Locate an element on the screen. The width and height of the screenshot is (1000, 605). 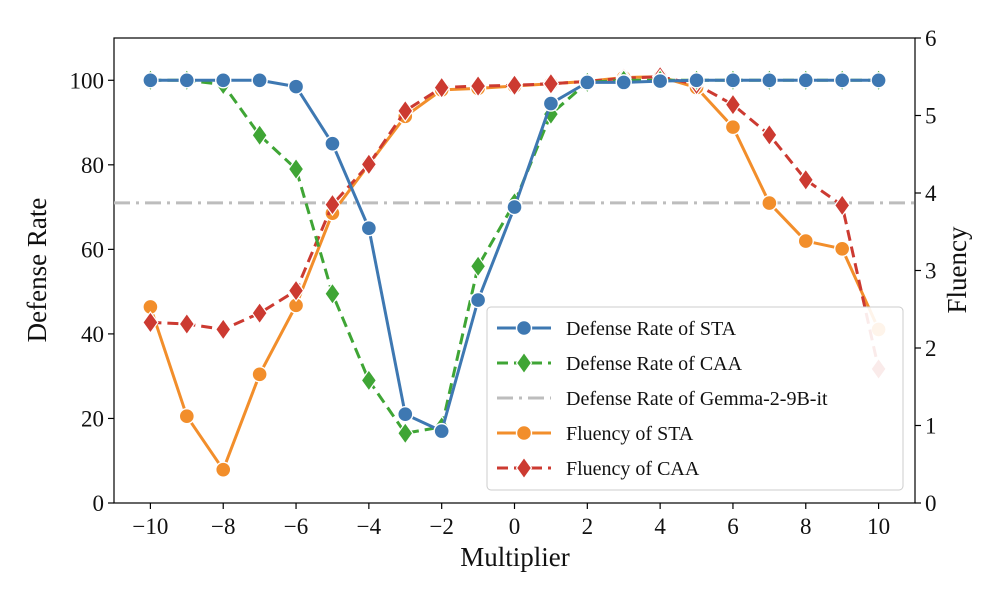
legend-item-fluency-of-caa: Fluency of CAA is located at coordinates (598, 468).